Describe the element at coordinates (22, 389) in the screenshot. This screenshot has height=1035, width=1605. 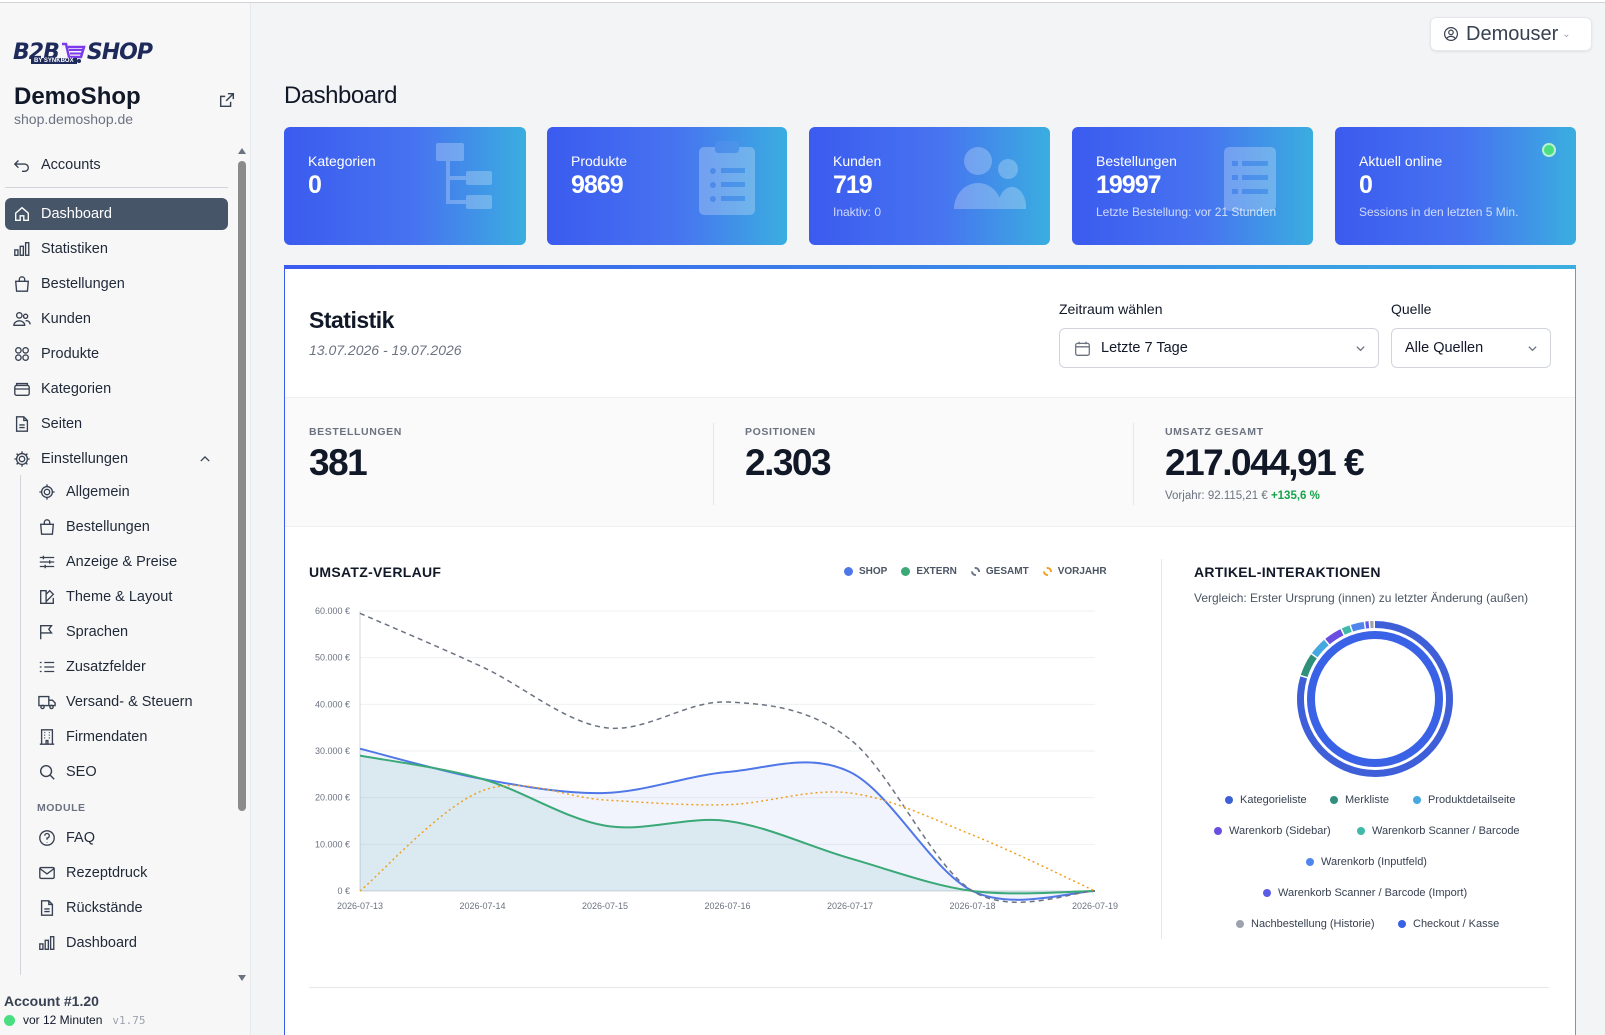
I see `folder-icon` at that location.